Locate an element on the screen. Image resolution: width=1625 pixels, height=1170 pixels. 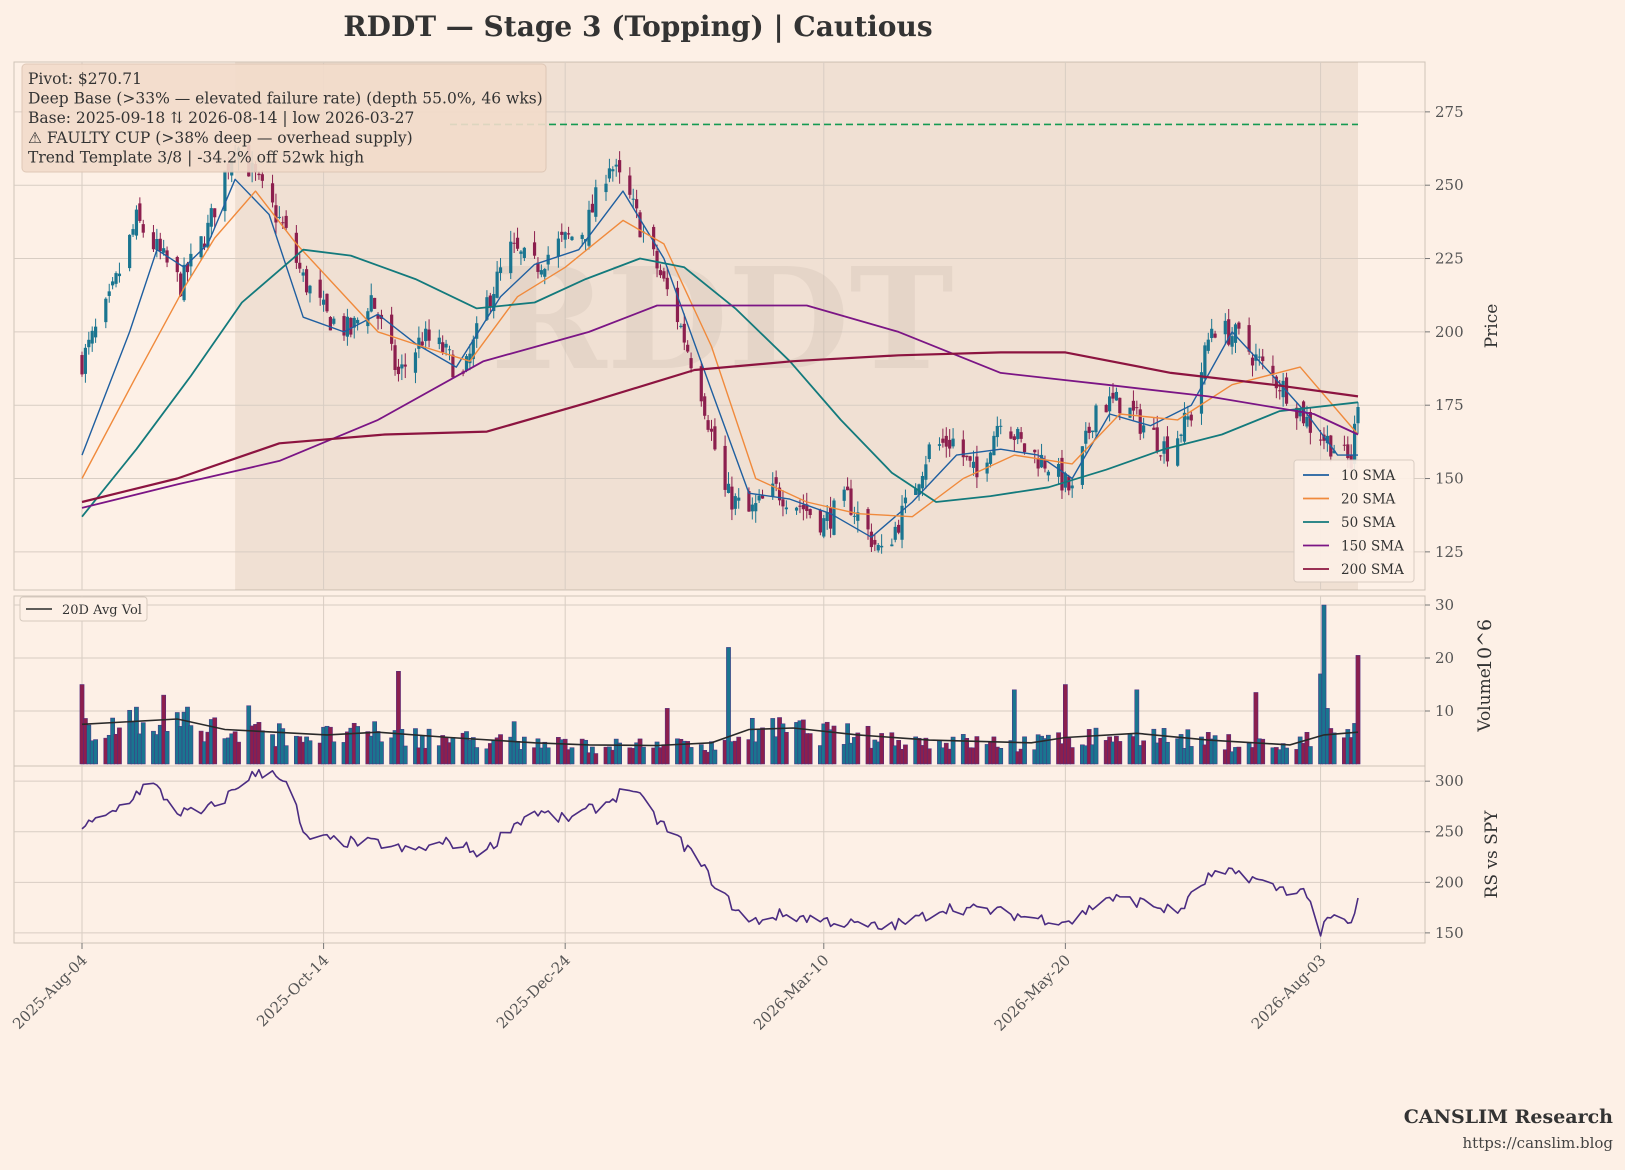
volume-unit-label: 10^6 is located at coordinates (1485, 645).